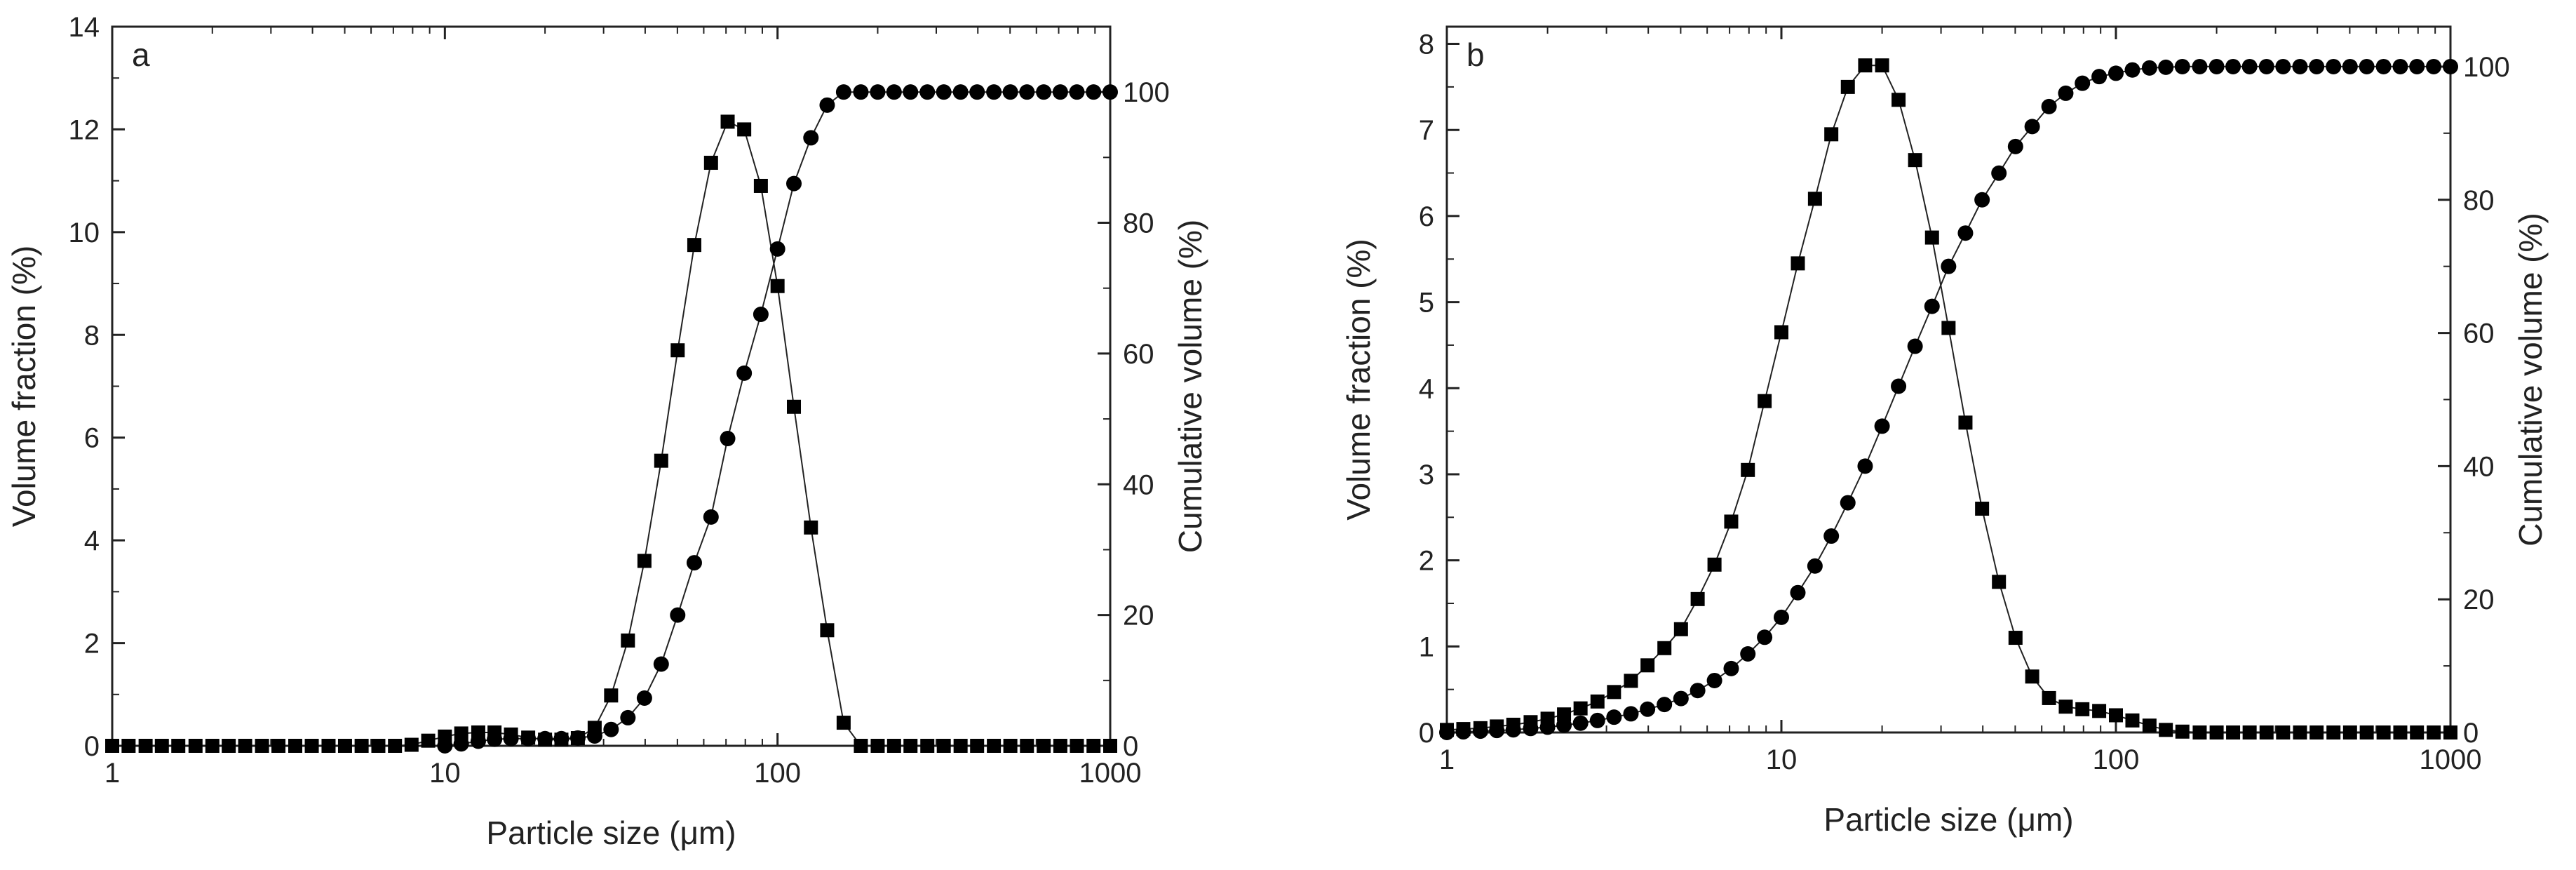 The width and height of the screenshot is (2576, 870). Describe the element at coordinates (1146, 92) in the screenshot. I see `y2-tick-label: 100` at that location.